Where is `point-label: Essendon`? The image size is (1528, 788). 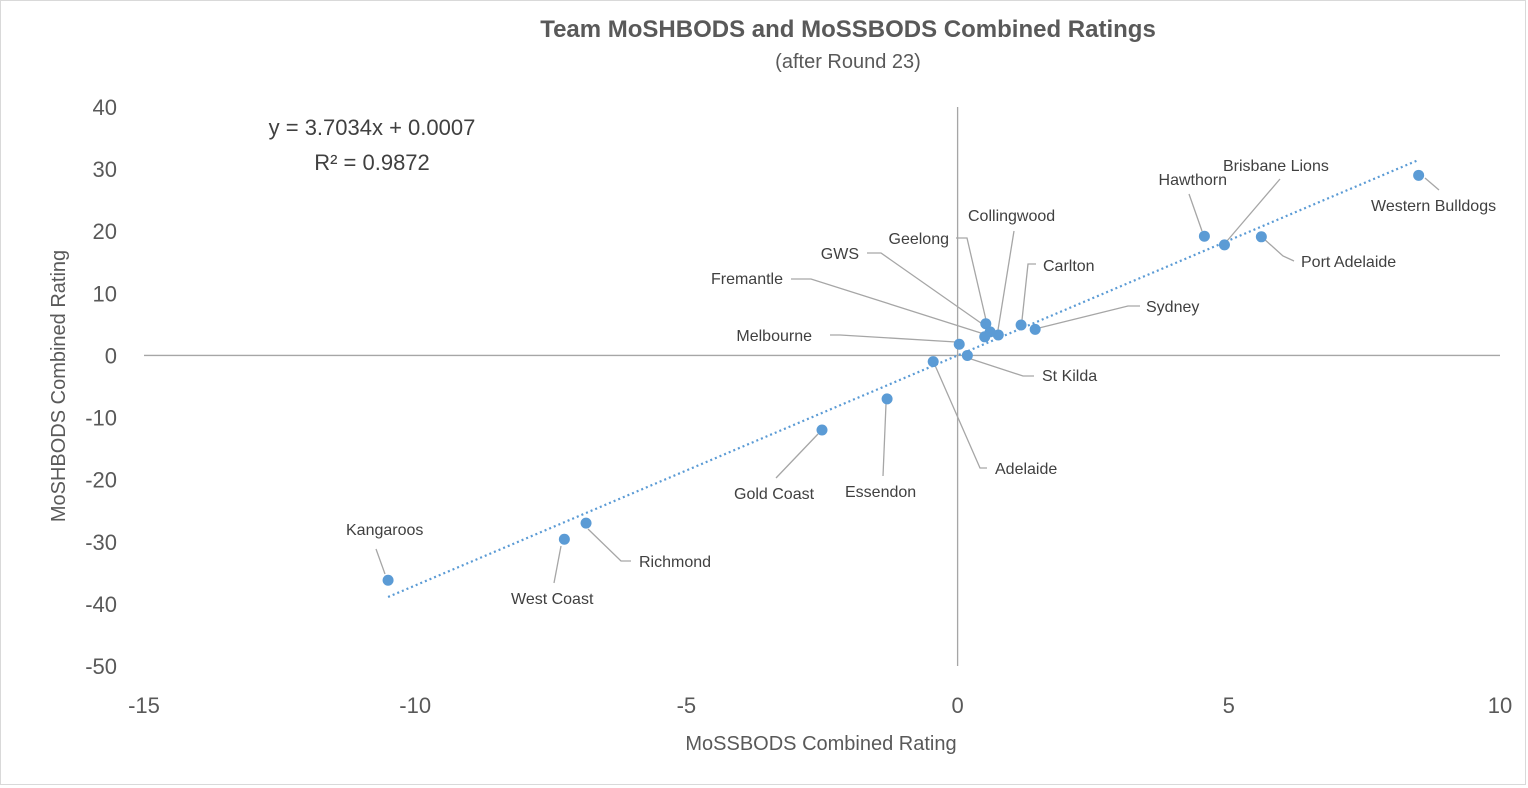
point-label: Essendon is located at coordinates (880, 492).